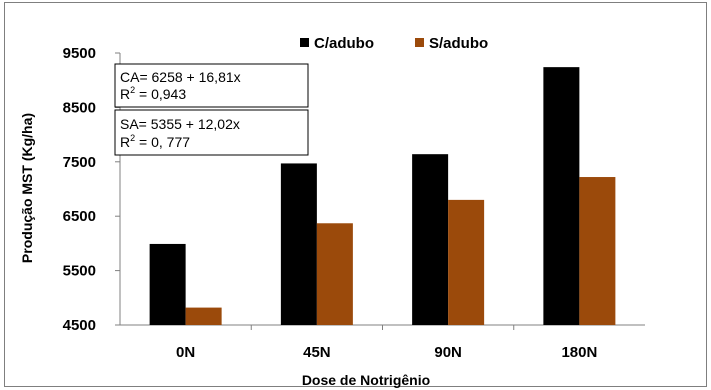 The width and height of the screenshot is (711, 390). What do you see at coordinates (185, 352) in the screenshot?
I see `x-tick-label: 0N` at bounding box center [185, 352].